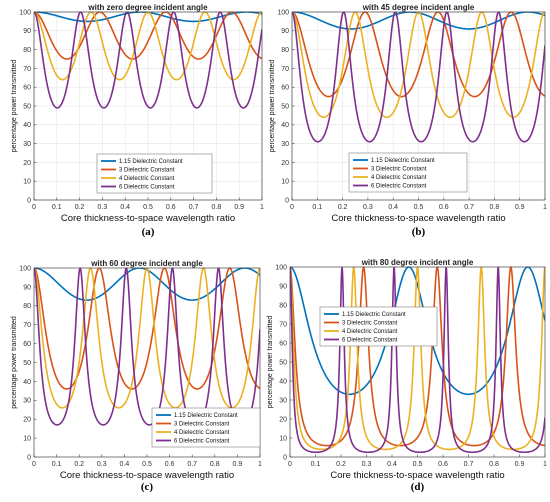  I want to click on chart-title: with zero degree incident angle, so click(147, 7).